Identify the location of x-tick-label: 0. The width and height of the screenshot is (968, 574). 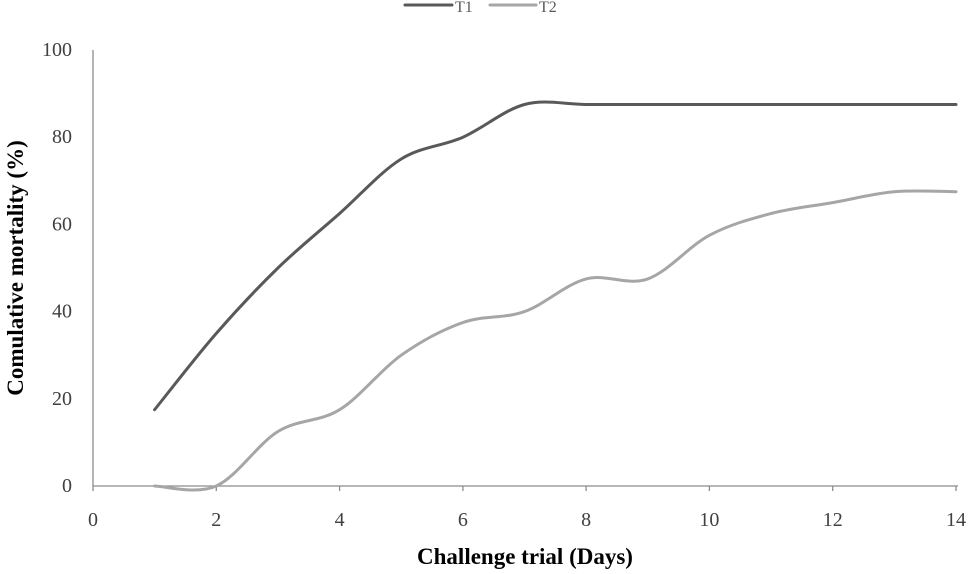
(93, 520).